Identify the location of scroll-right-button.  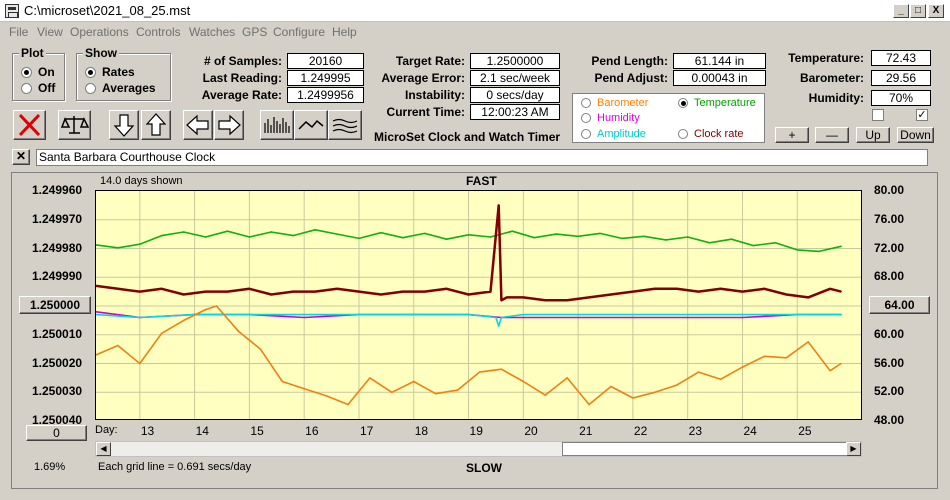
(229, 125).